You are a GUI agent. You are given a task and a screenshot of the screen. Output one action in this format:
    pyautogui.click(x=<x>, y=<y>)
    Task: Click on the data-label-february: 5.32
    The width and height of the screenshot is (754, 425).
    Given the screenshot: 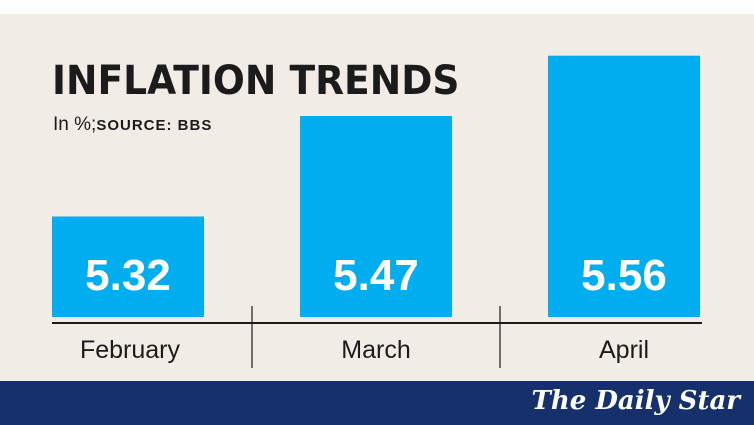 What is the action you would take?
    pyautogui.click(x=128, y=275)
    